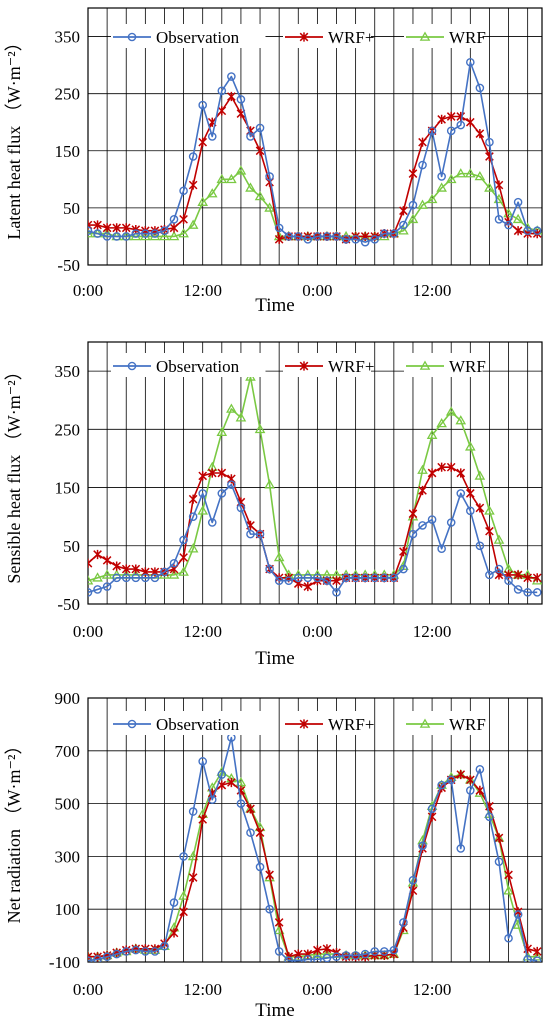 The width and height of the screenshot is (550, 1027). I want to click on series-line, so click(313, 865).